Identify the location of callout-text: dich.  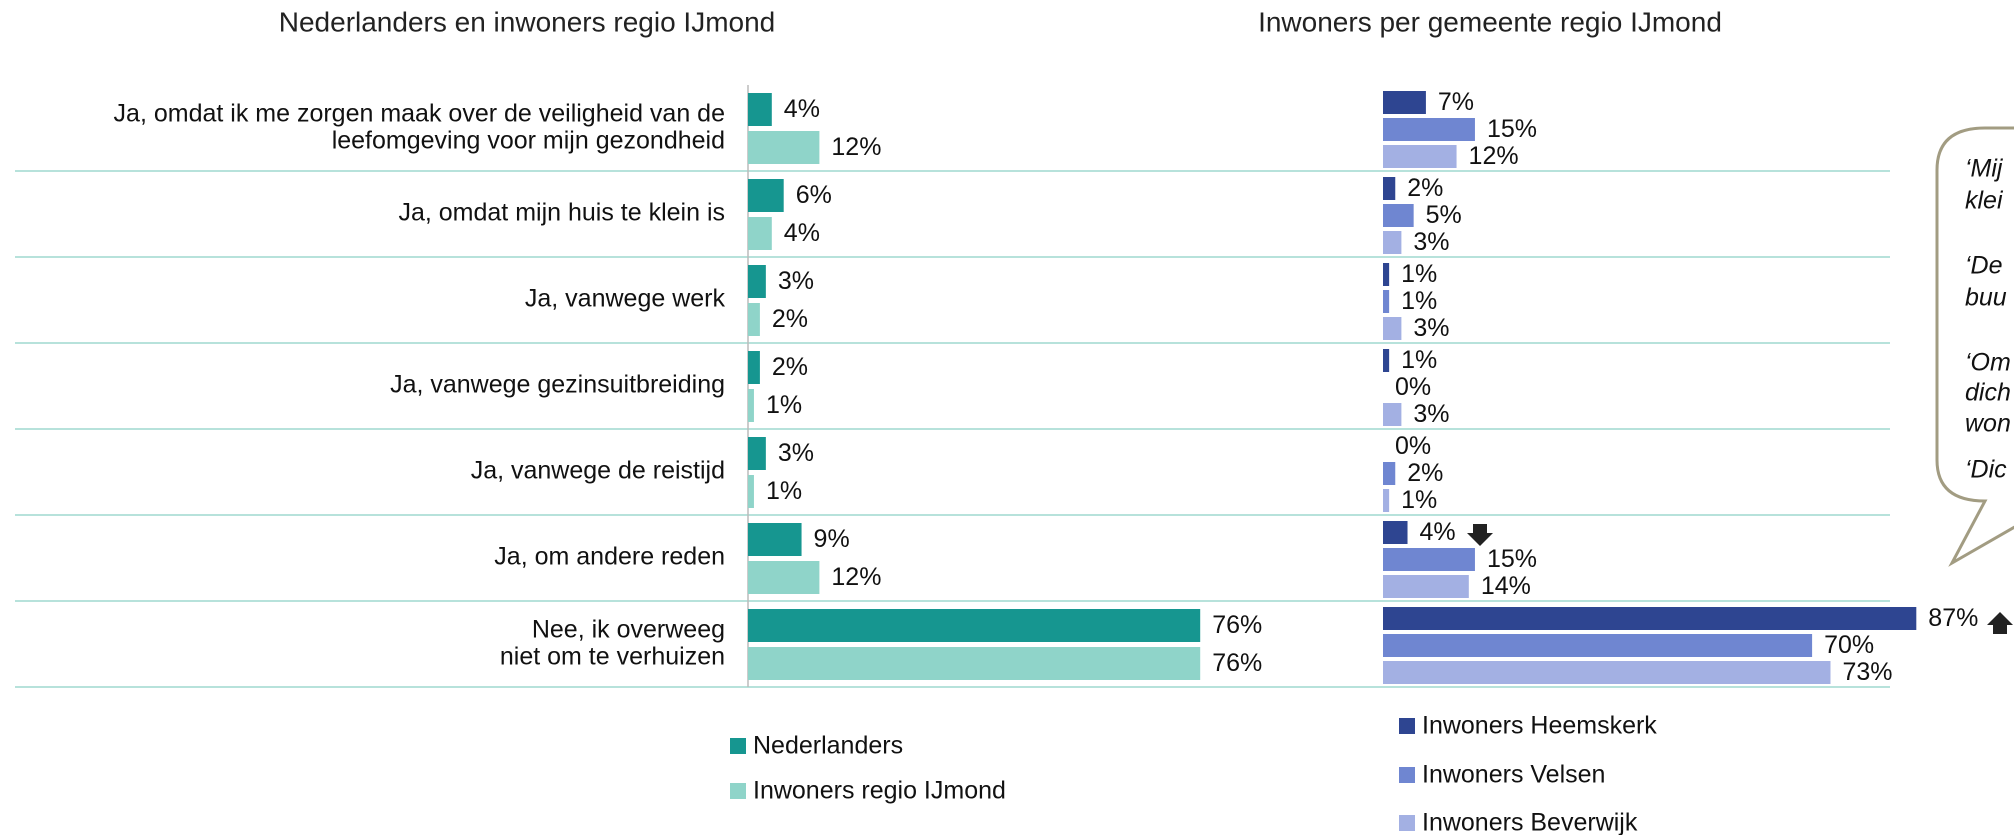
(1988, 393).